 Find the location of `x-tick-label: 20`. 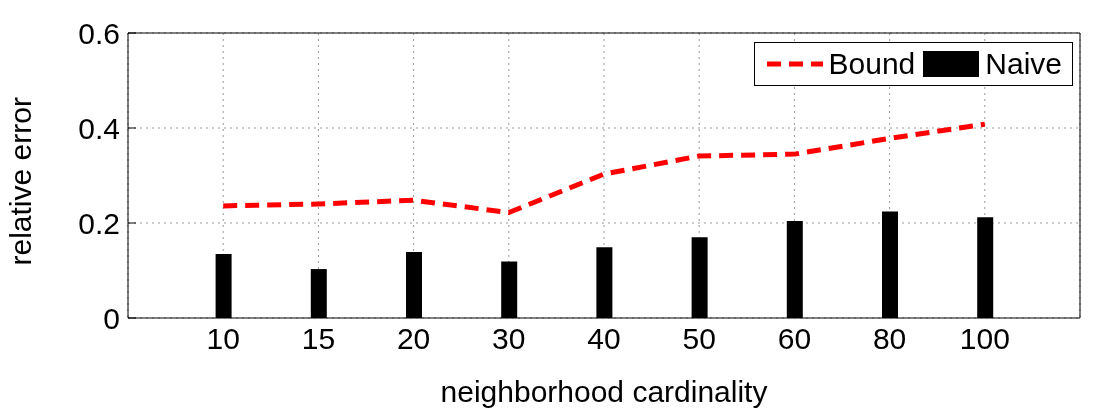

x-tick-label: 20 is located at coordinates (413, 339).